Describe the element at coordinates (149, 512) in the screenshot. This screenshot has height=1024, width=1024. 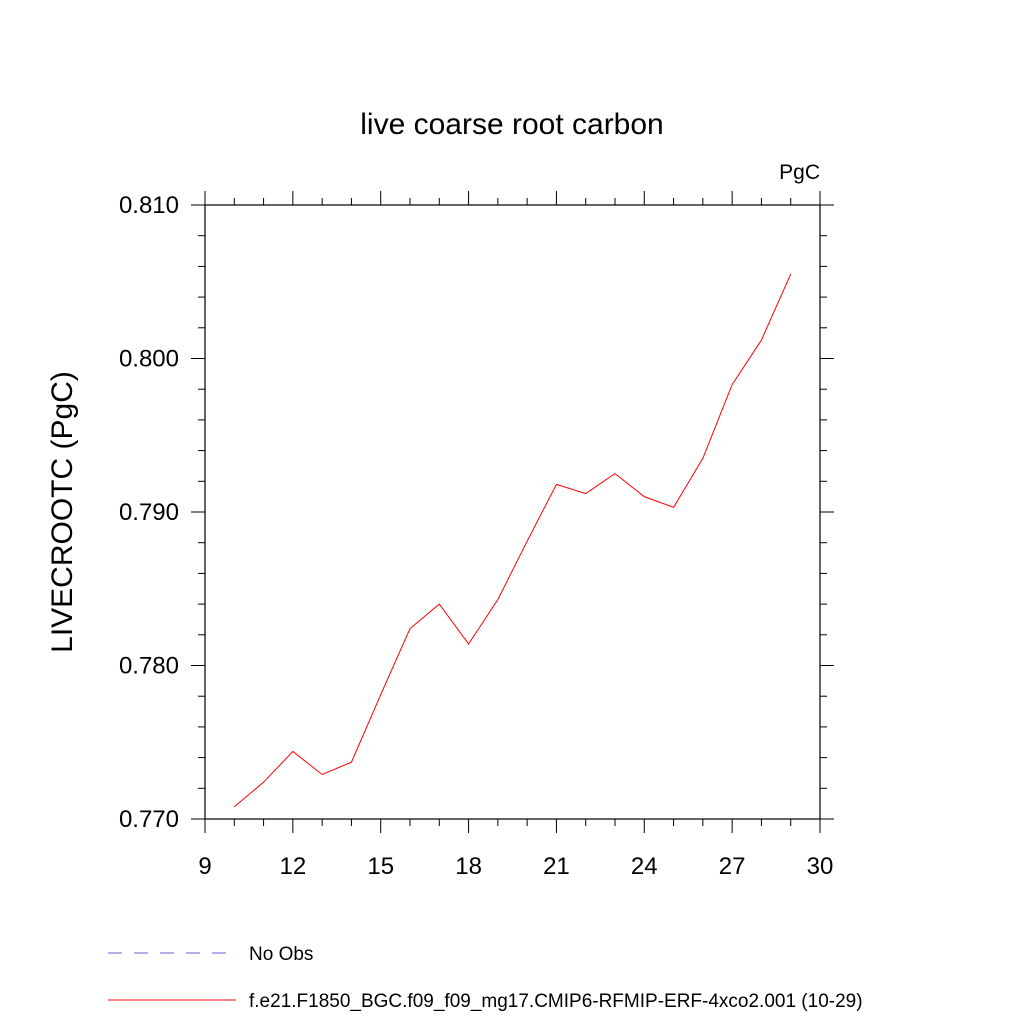
I see `y-tick-label: 0.790` at that location.